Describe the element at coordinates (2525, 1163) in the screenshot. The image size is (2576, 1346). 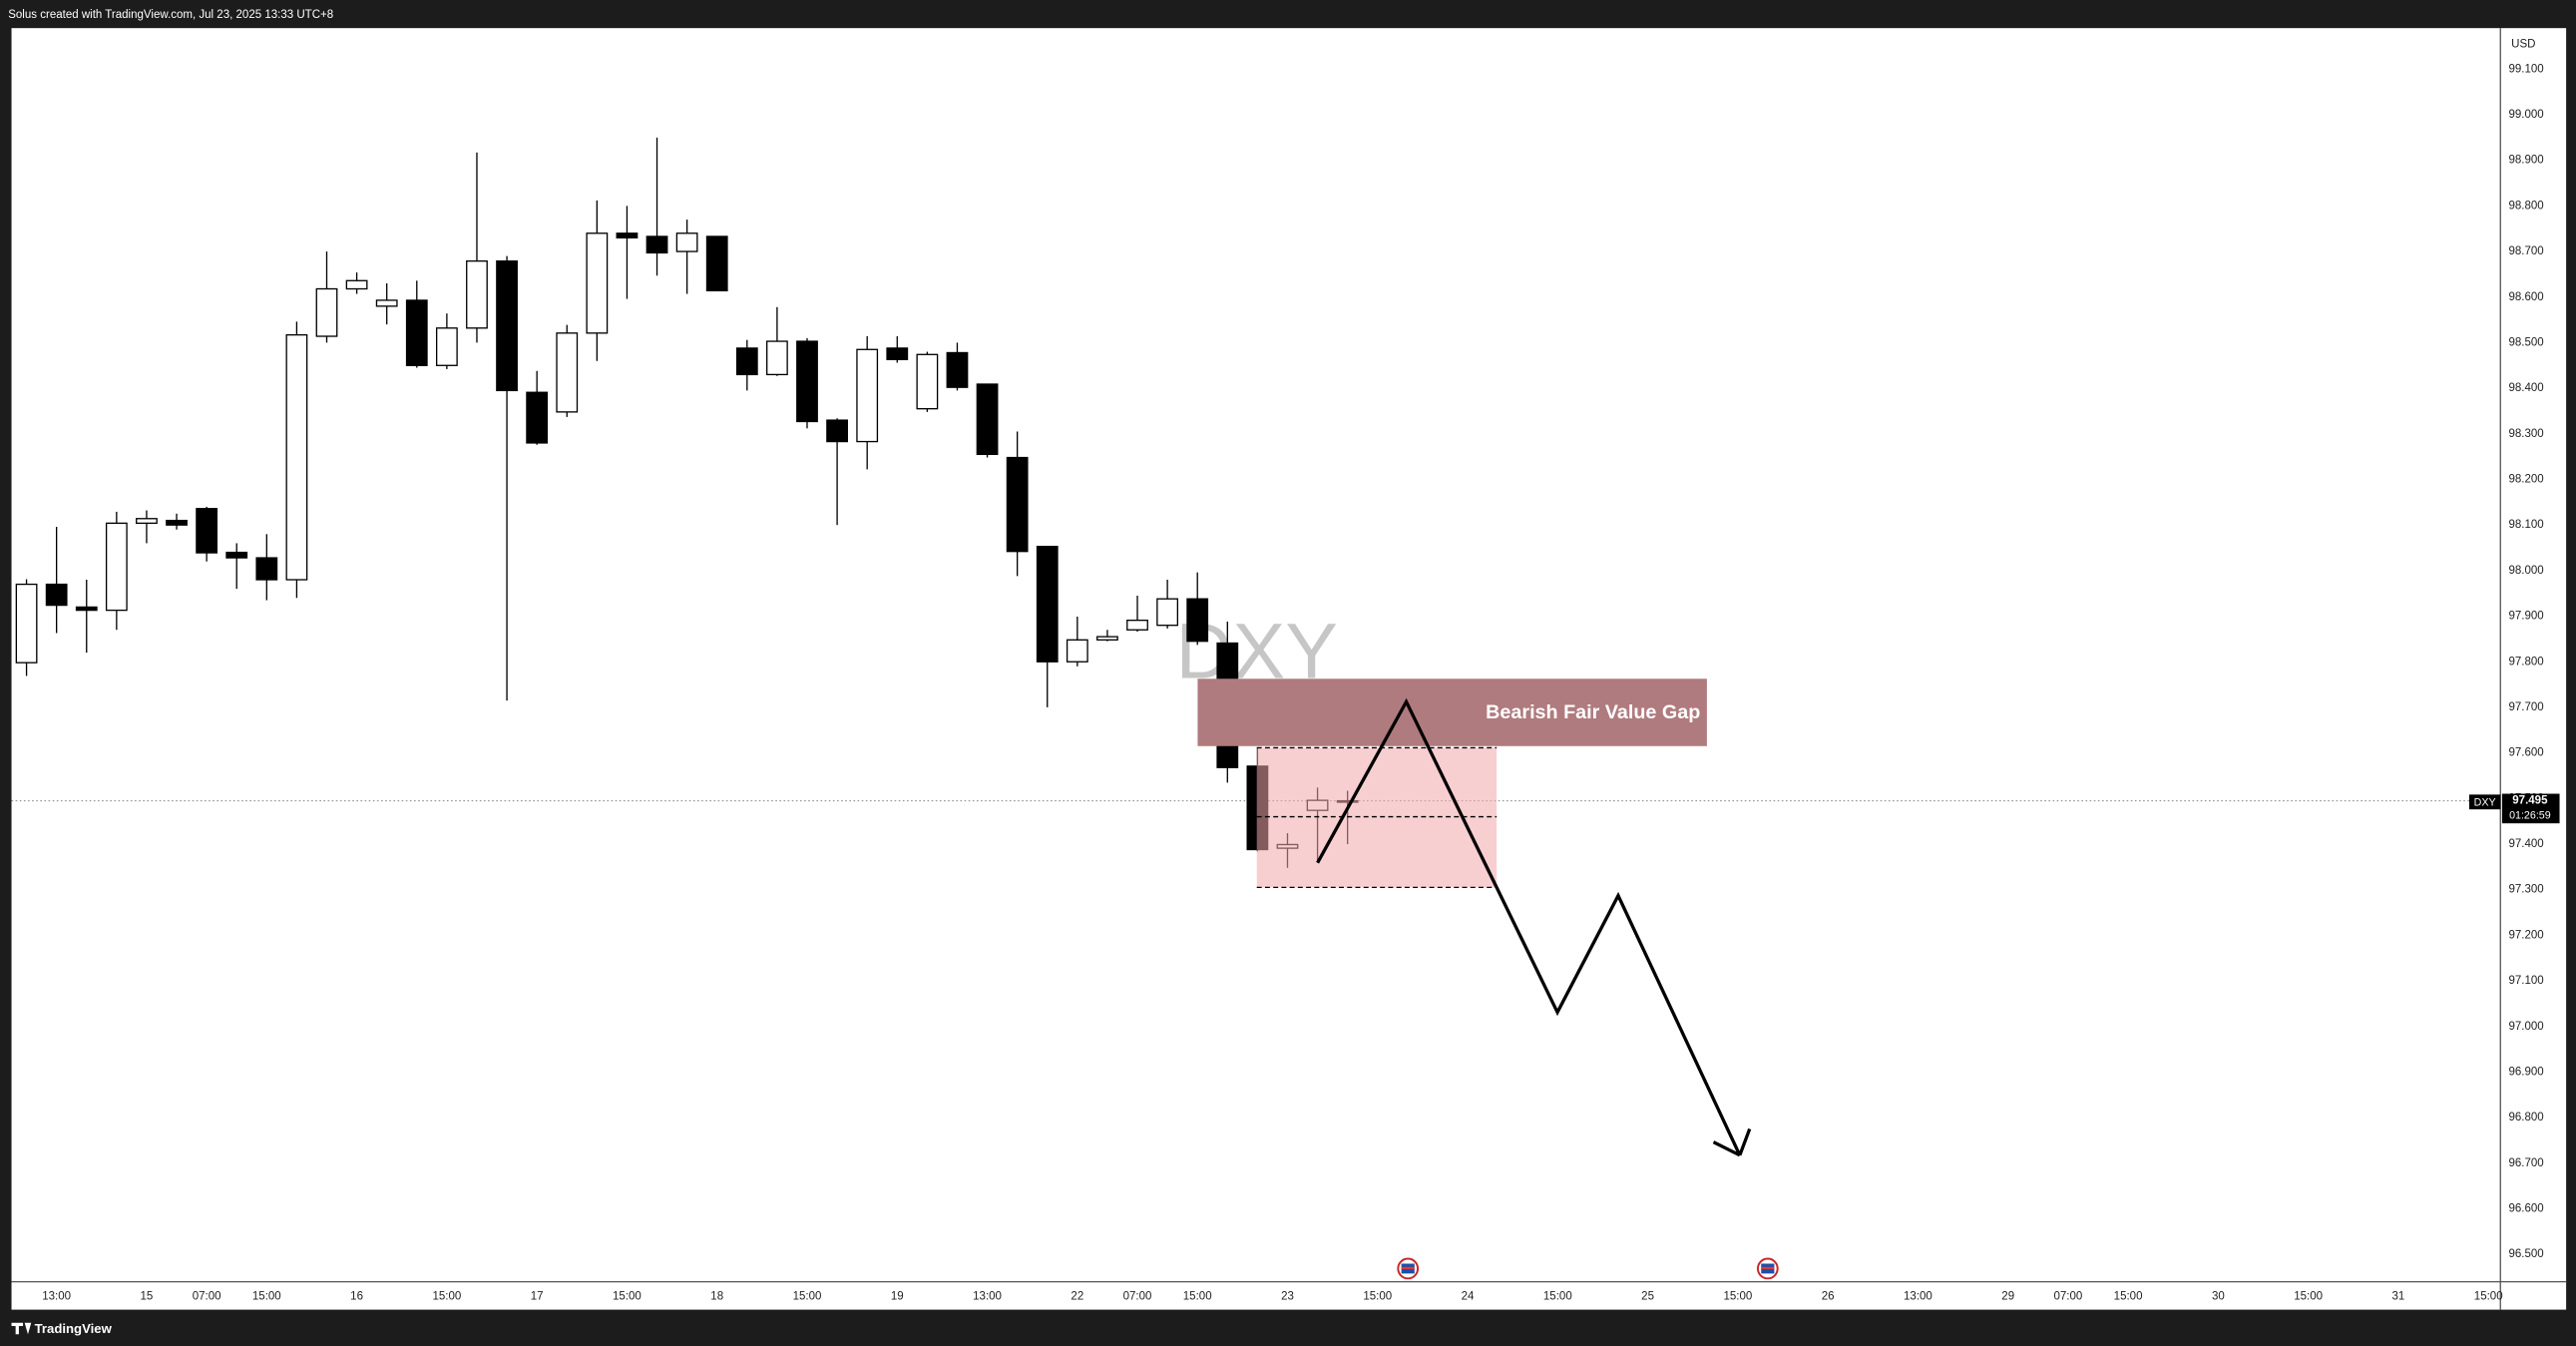
I see `y-tick-label: 96.700` at that location.